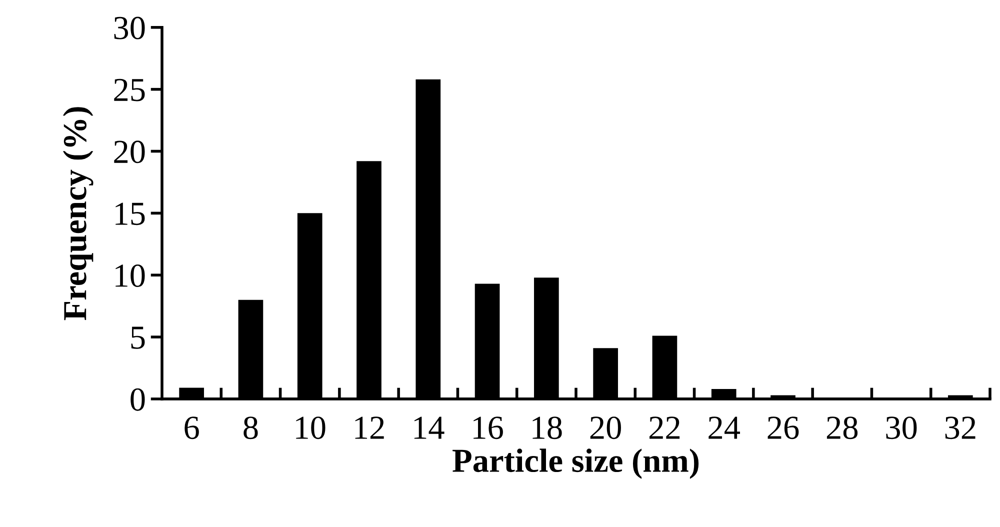 The image size is (1000, 527). I want to click on x-tick-label: 30, so click(901, 428).